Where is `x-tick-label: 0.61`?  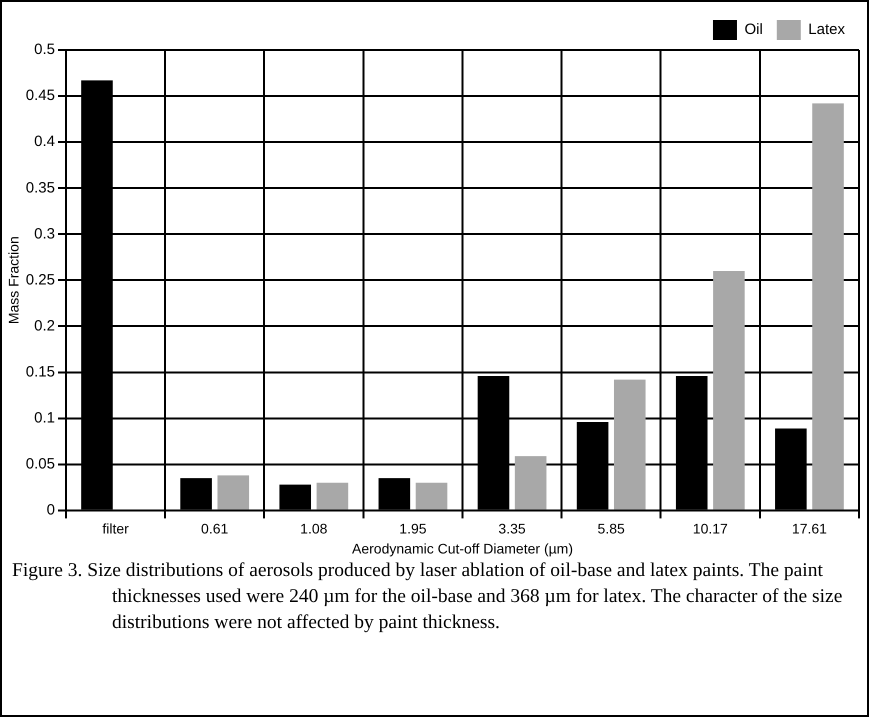 x-tick-label: 0.61 is located at coordinates (215, 528).